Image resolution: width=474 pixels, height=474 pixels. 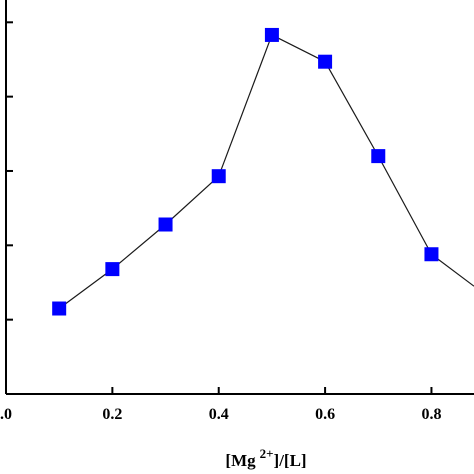 I want to click on x-tick-label-2: 0.4, so click(x=219, y=414).